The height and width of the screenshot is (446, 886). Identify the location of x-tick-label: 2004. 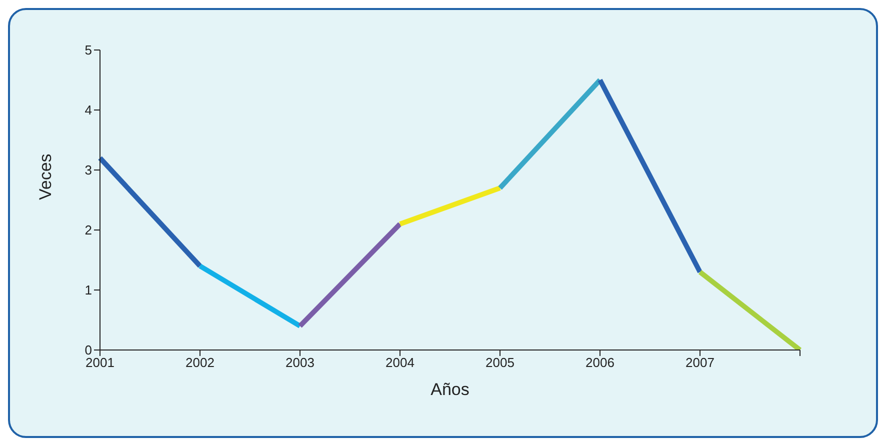
(400, 362).